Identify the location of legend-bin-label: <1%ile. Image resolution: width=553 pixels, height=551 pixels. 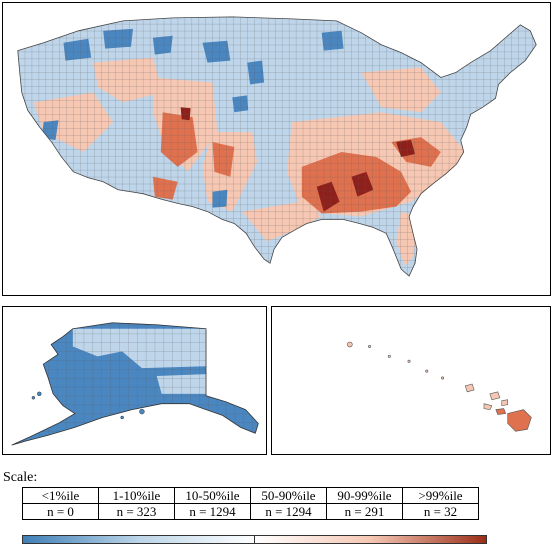
(60, 495).